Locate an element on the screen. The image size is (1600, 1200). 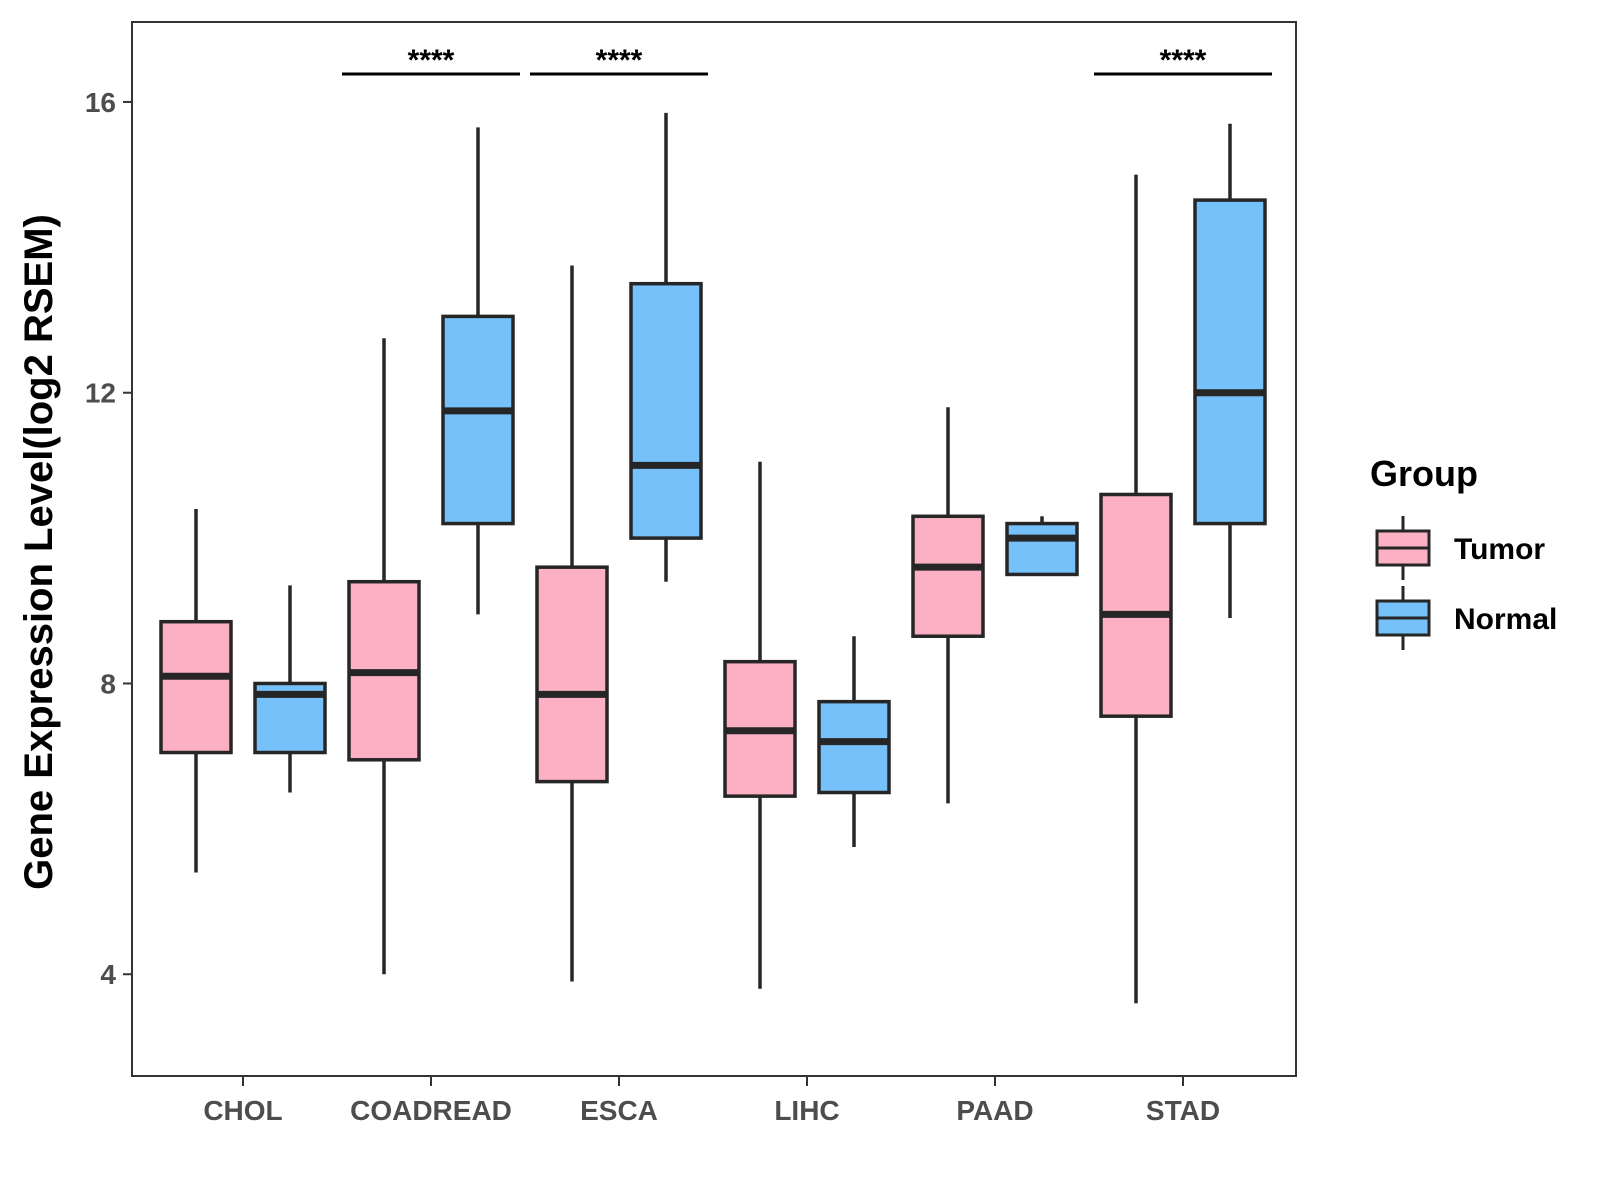
box-tumor-esca is located at coordinates (572, 674).